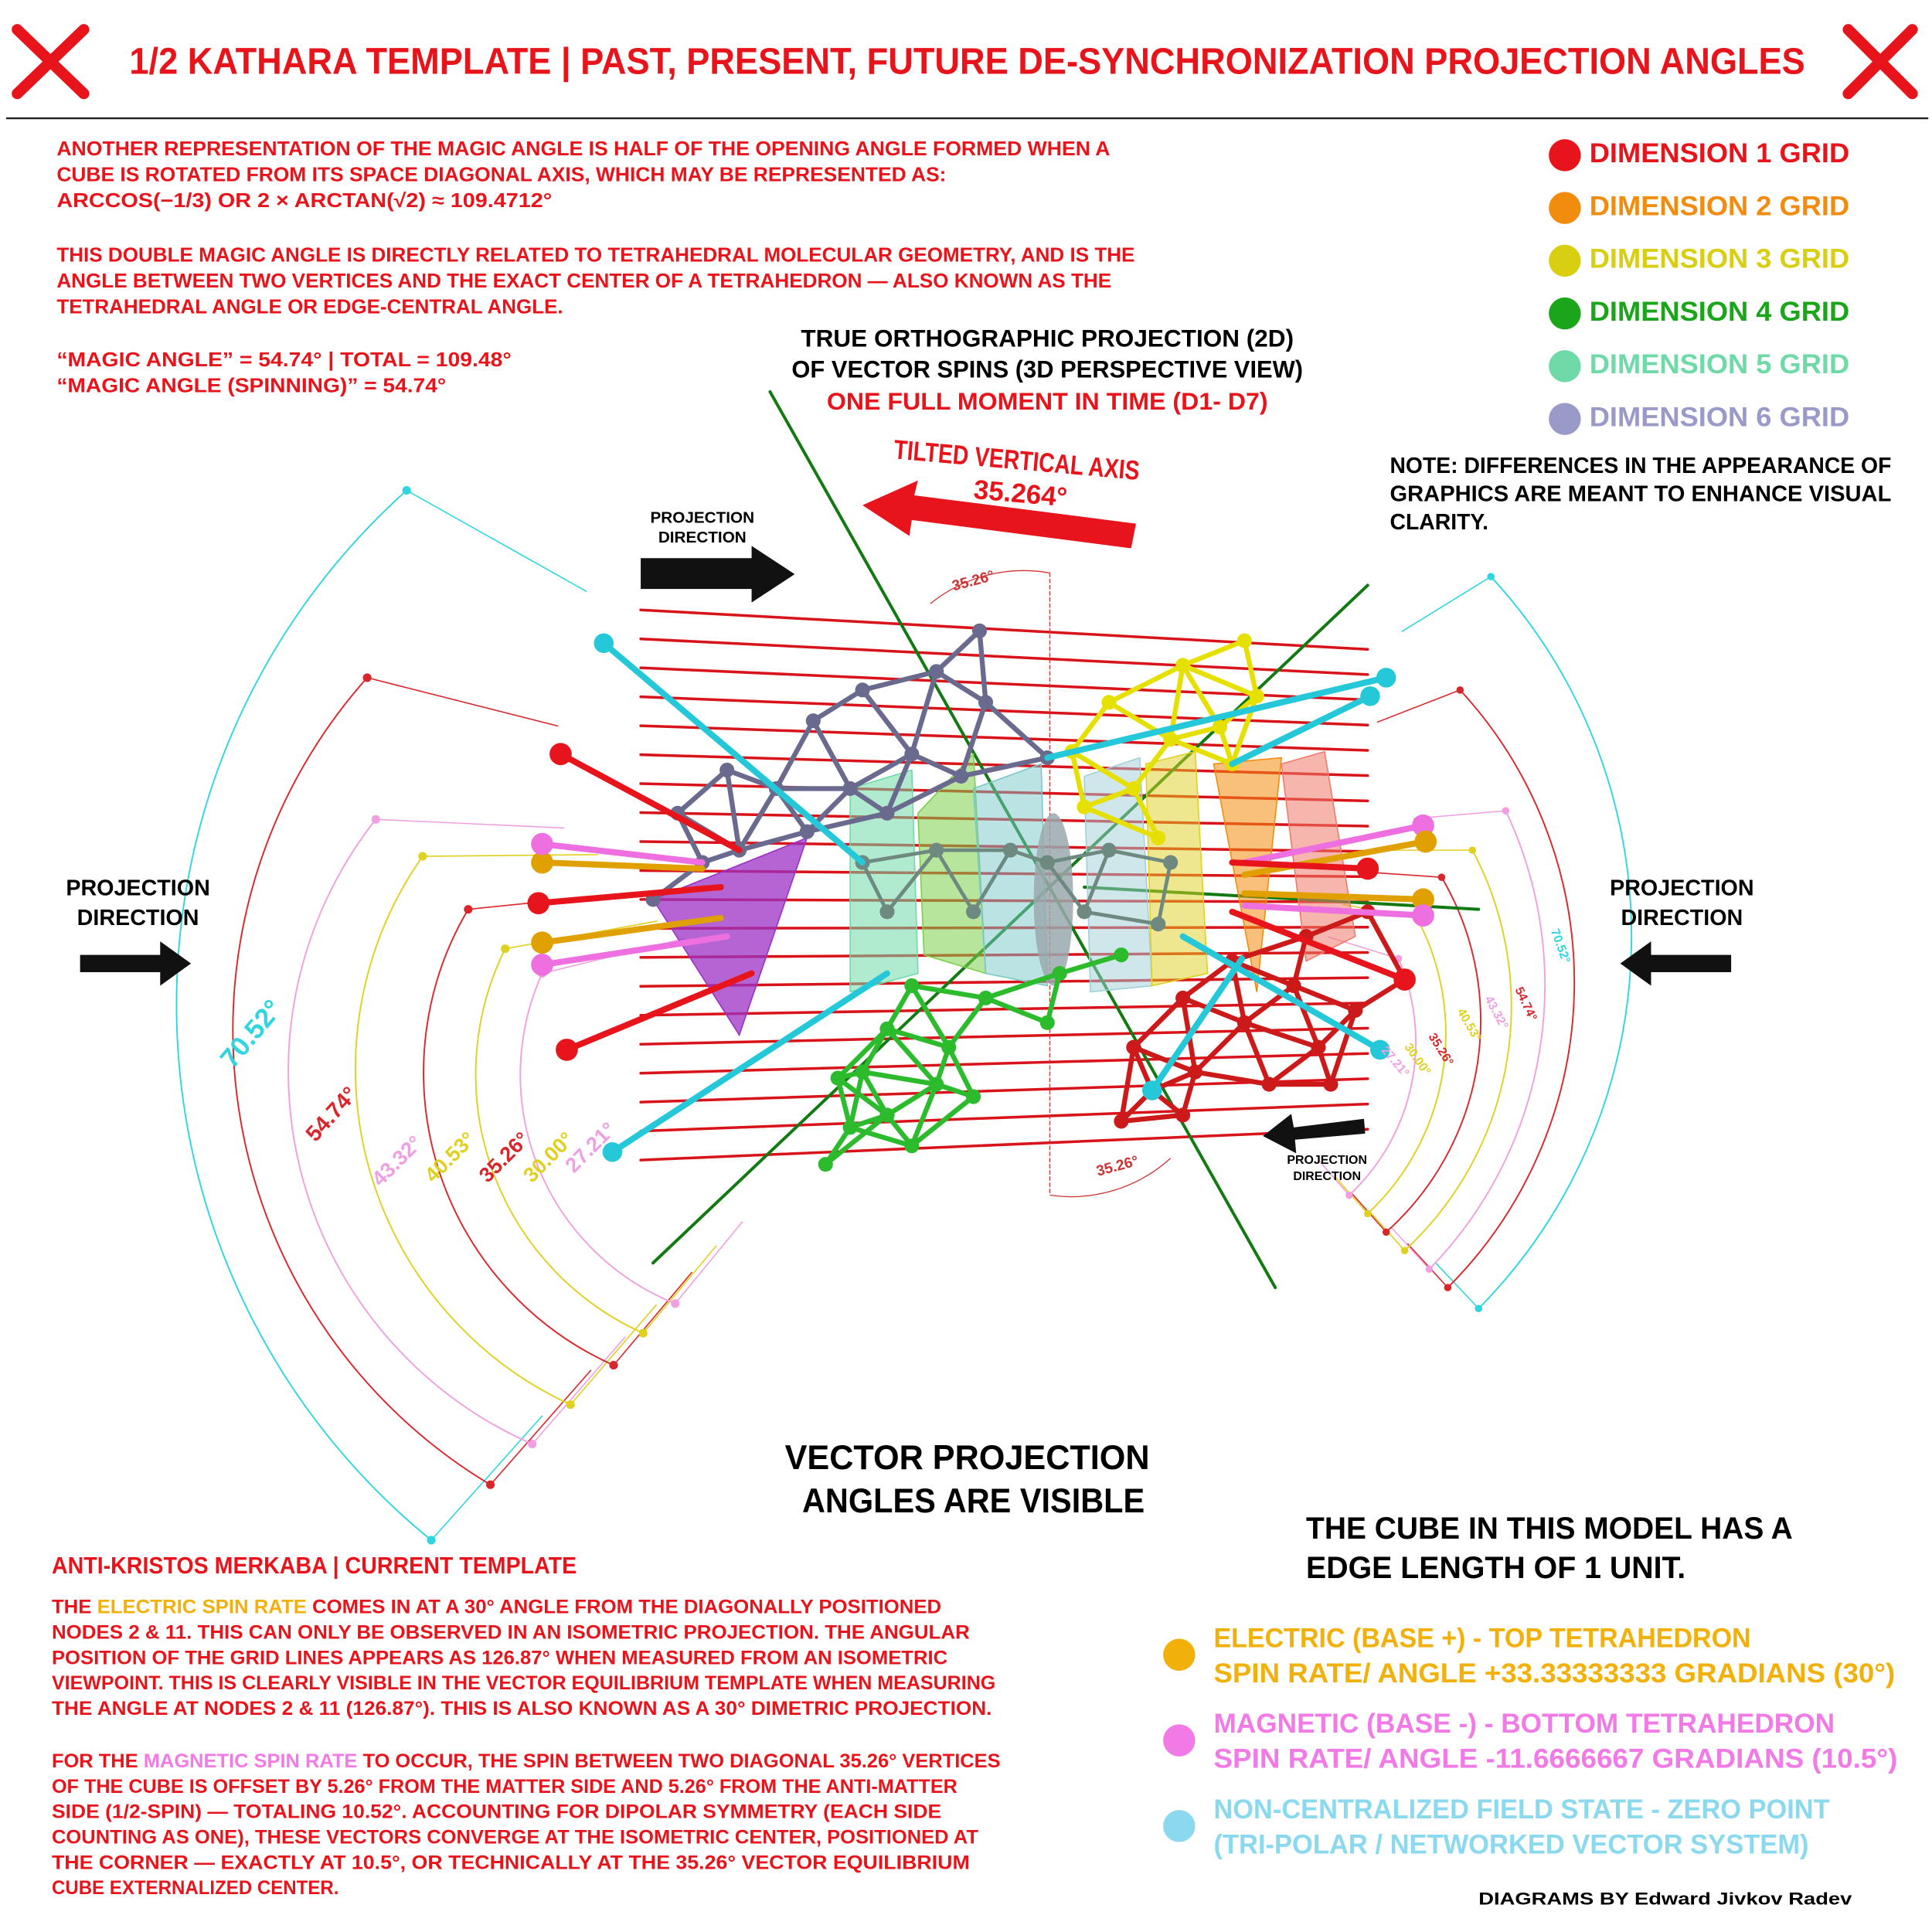 The width and height of the screenshot is (1932, 1932). I want to click on intro-text: “MAGIC ANGLE (SPINNING)” = 54.74°, so click(251, 385).